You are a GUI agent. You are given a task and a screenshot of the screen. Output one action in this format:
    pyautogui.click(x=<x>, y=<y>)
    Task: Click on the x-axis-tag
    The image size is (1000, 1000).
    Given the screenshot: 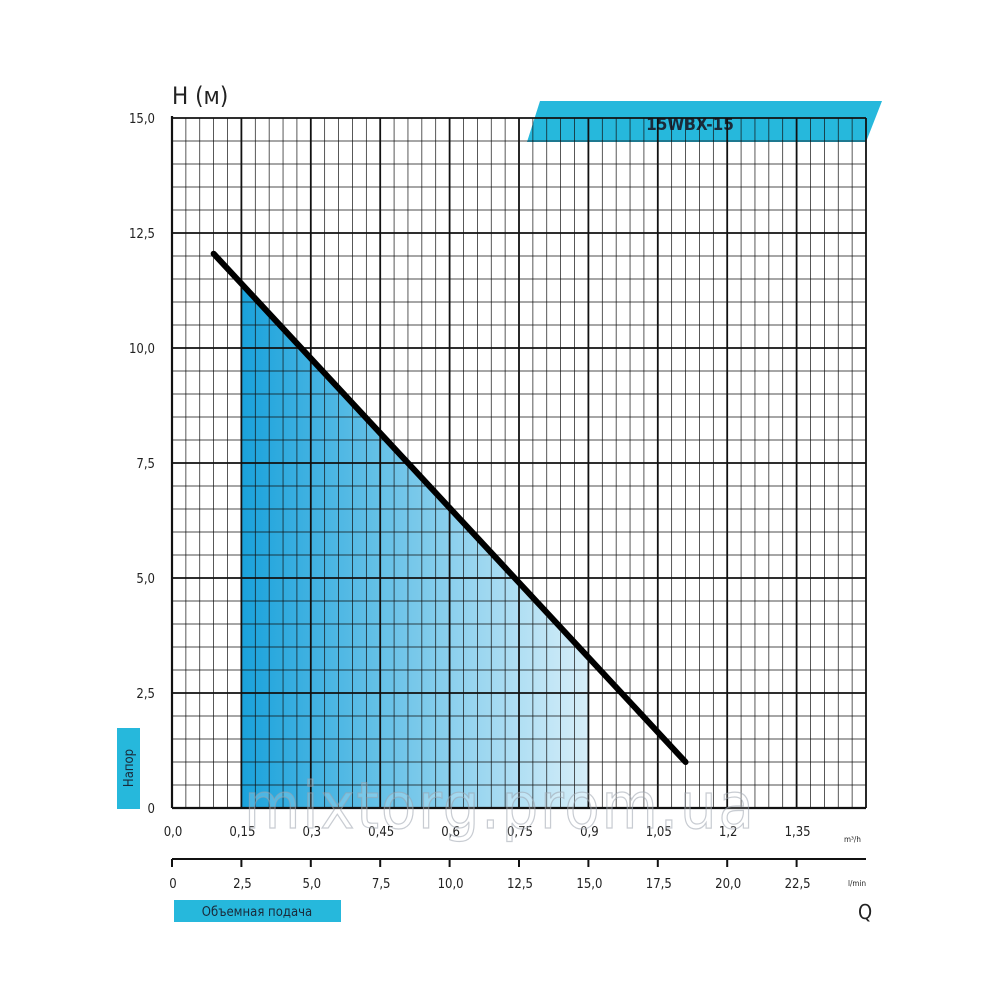 What is the action you would take?
    pyautogui.click(x=257, y=911)
    